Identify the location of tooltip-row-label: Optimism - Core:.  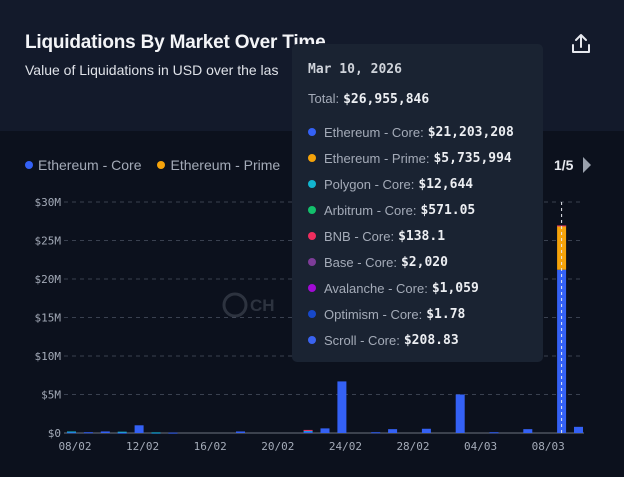
(373, 314).